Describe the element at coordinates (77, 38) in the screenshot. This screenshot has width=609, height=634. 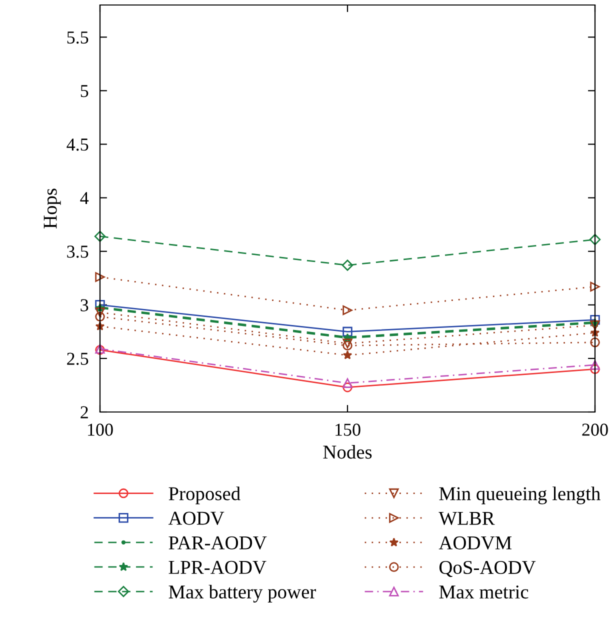
I see `y-tick-label: 5.5` at that location.